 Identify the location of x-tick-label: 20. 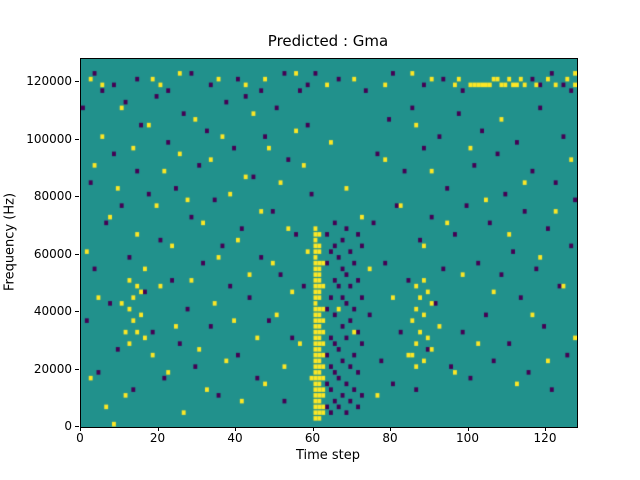
(157, 438).